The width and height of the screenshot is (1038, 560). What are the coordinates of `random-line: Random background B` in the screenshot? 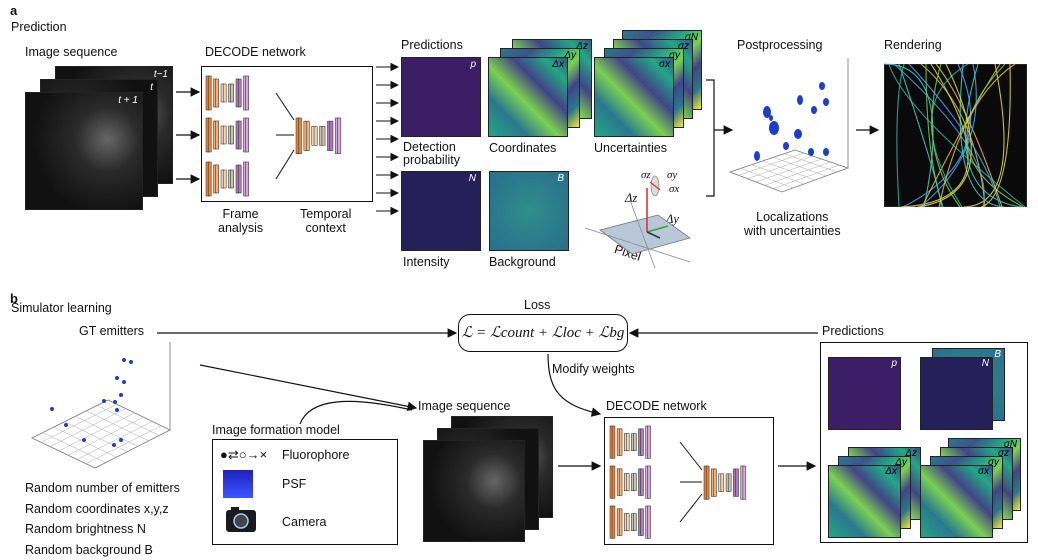 It's located at (102, 550).